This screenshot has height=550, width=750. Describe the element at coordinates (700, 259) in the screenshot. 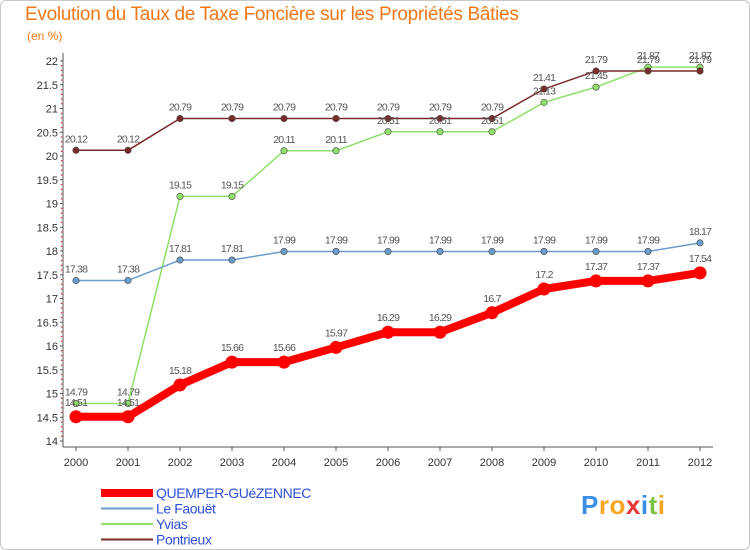

I see `data-label: 17.54` at that location.